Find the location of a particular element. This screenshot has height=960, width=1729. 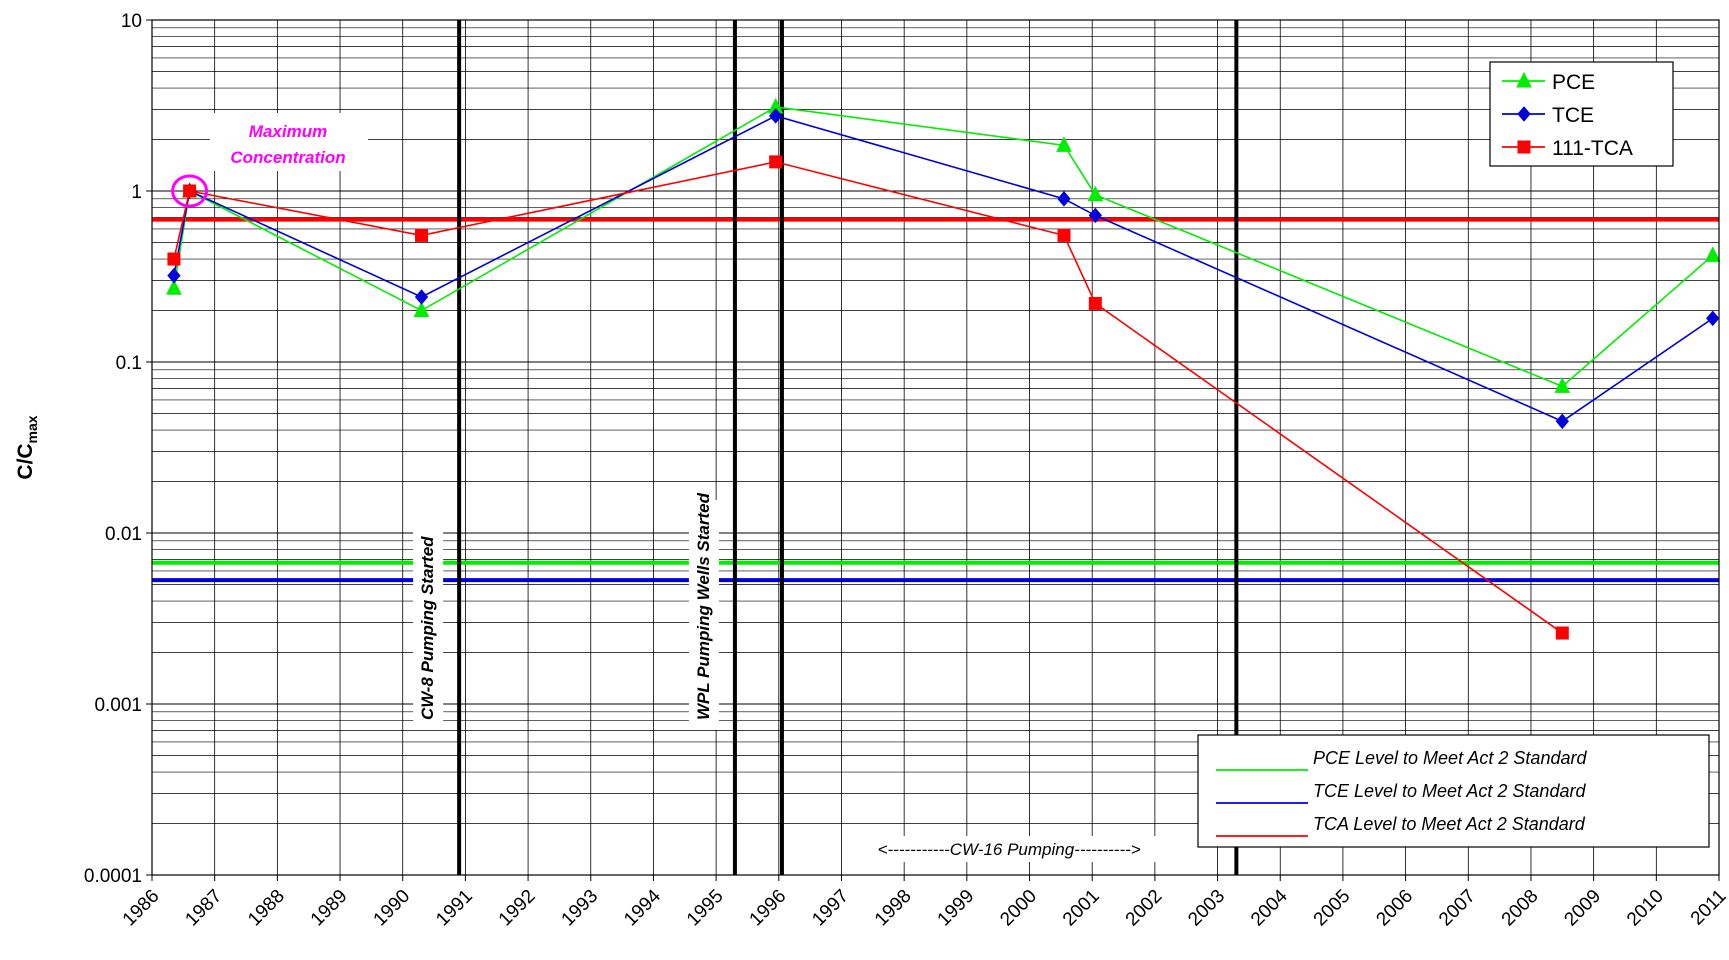

x-tick-label: 1996 is located at coordinates (768, 908).